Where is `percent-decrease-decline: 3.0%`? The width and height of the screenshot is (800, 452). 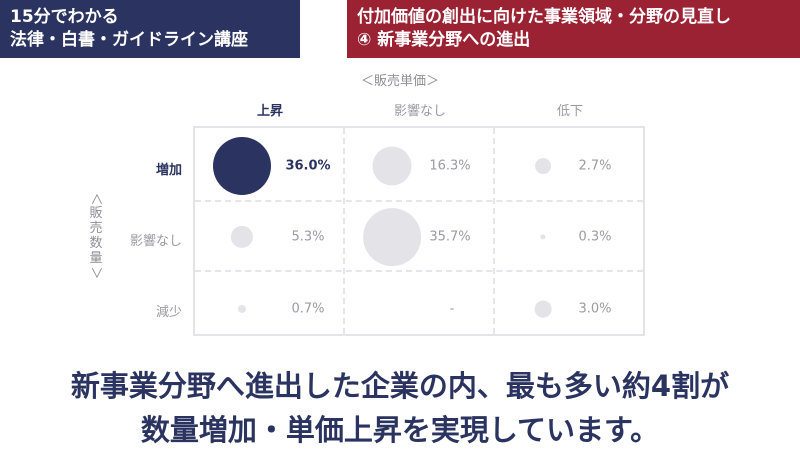
percent-decrease-decline: 3.0% is located at coordinates (595, 309).